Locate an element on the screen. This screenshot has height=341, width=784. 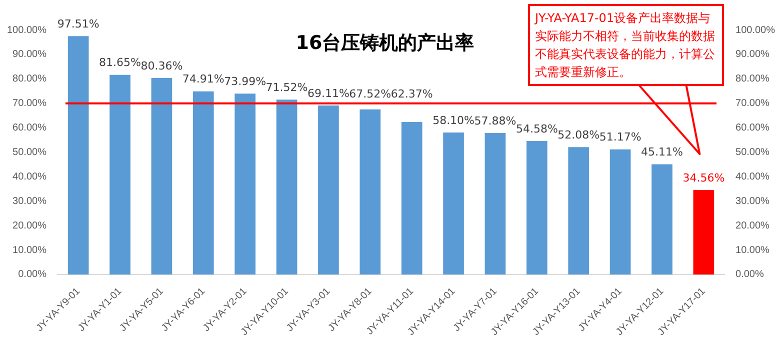
data-label: 81.65% is located at coordinates (120, 63).